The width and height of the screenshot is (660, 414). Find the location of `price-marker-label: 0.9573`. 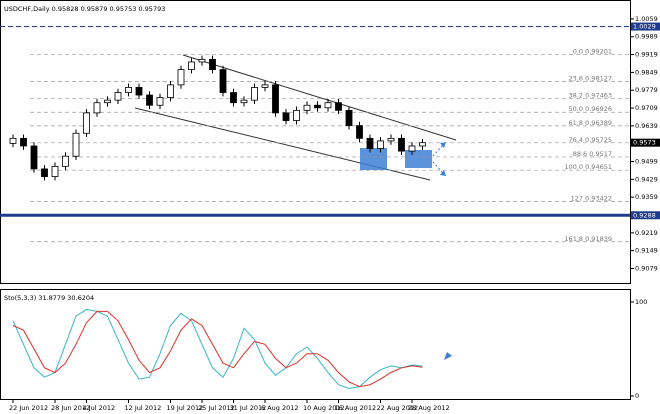

price-marker-label: 0.9573 is located at coordinates (644, 143).